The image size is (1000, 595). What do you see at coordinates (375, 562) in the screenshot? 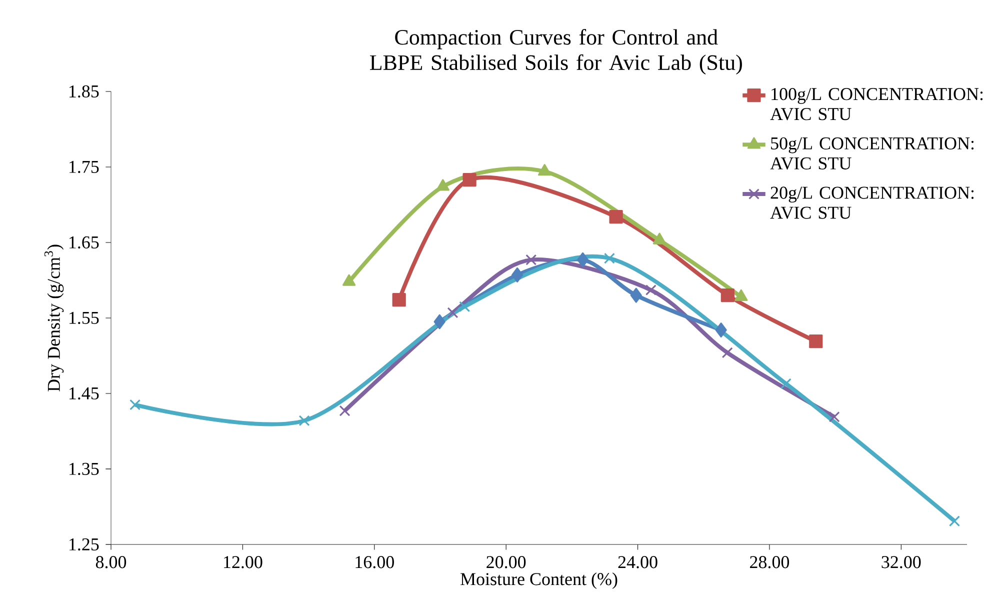
I see `x-tick-label: 16.00` at bounding box center [375, 562].